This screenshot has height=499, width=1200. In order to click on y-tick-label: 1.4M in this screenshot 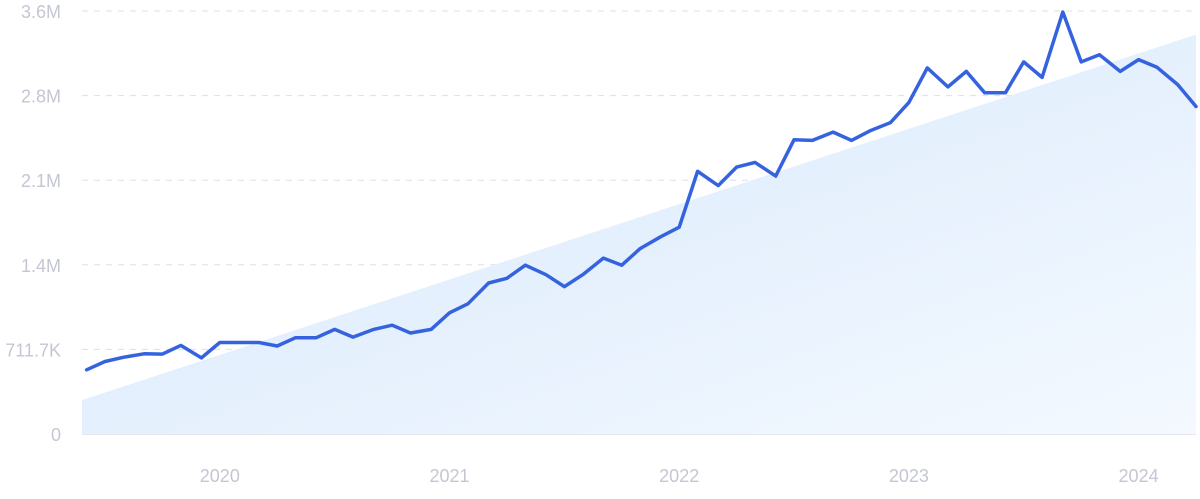, I will do `click(41, 266)`.